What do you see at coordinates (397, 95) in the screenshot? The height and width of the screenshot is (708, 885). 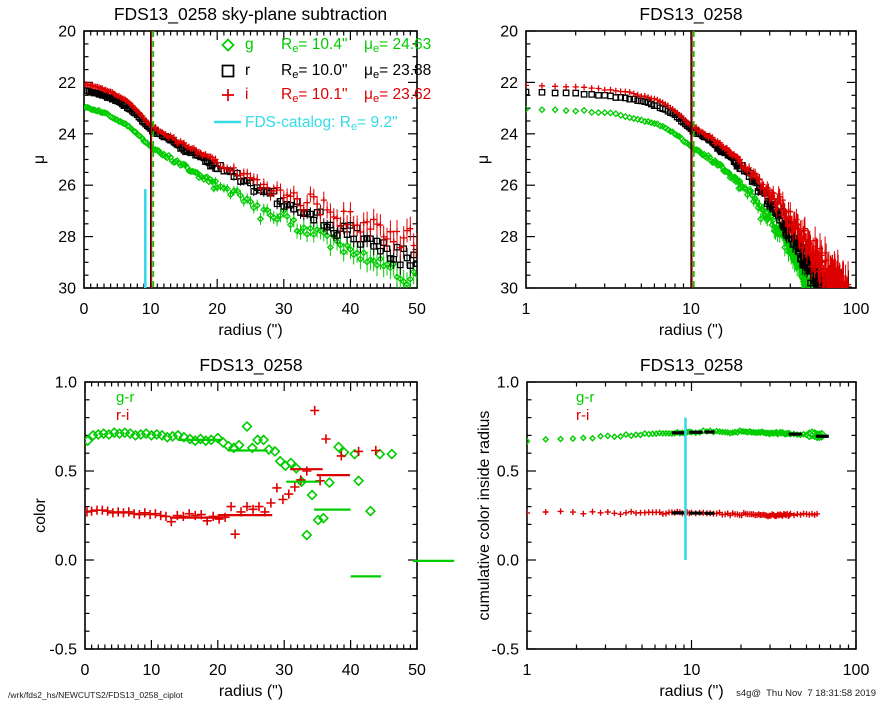 I see `legend-mue-i: μe= 23.62` at bounding box center [397, 95].